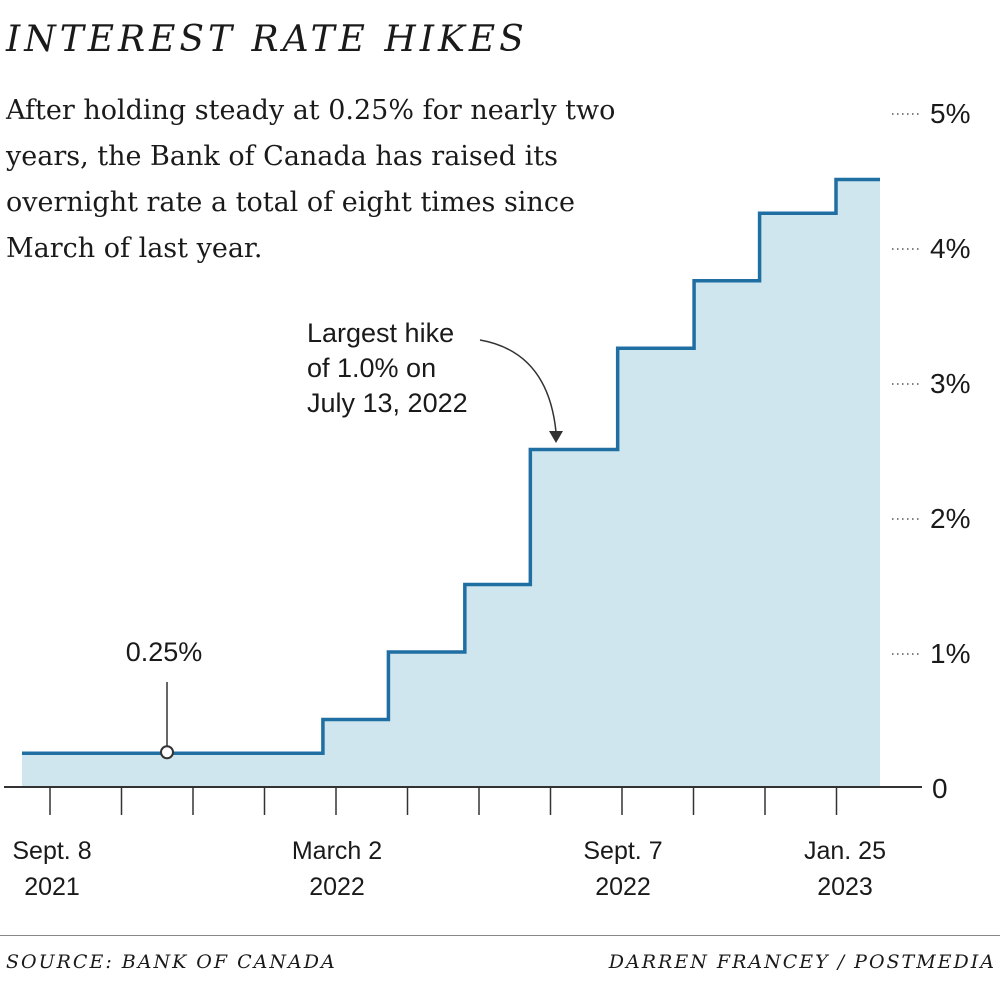 This screenshot has height=1007, width=1000. What do you see at coordinates (167, 752) in the screenshot?
I see `callout-marker` at bounding box center [167, 752].